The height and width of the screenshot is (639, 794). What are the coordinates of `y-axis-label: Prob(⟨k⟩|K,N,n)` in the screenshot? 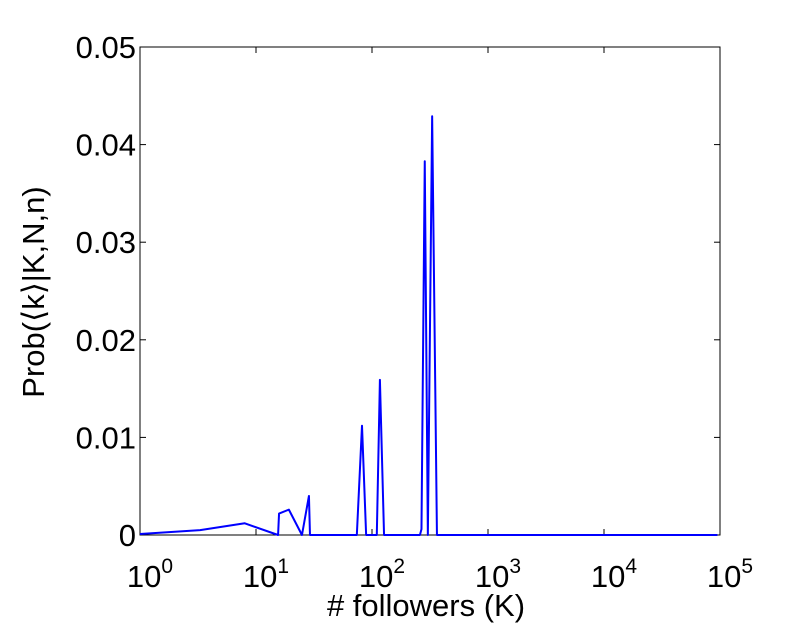 It's located at (33, 291).